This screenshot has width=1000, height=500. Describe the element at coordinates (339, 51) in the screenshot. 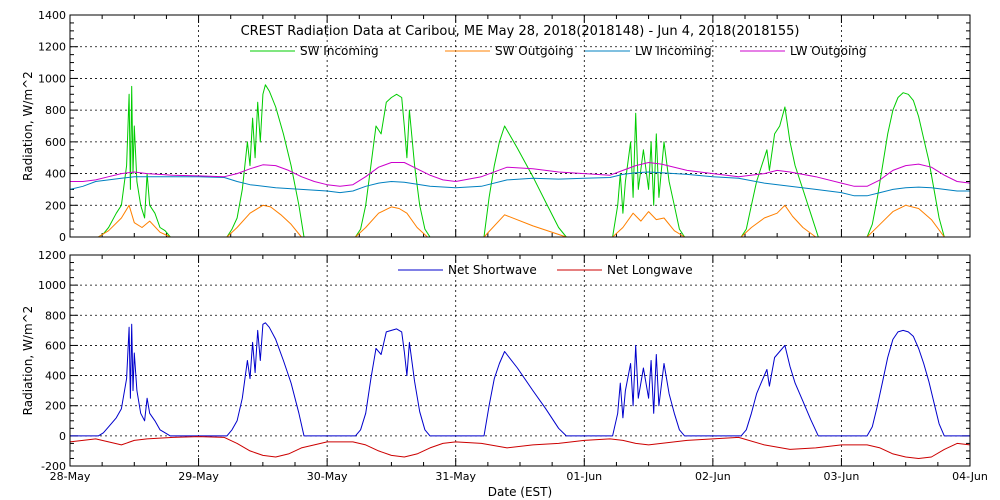

I see `legend-label: SW Incoming` at that location.